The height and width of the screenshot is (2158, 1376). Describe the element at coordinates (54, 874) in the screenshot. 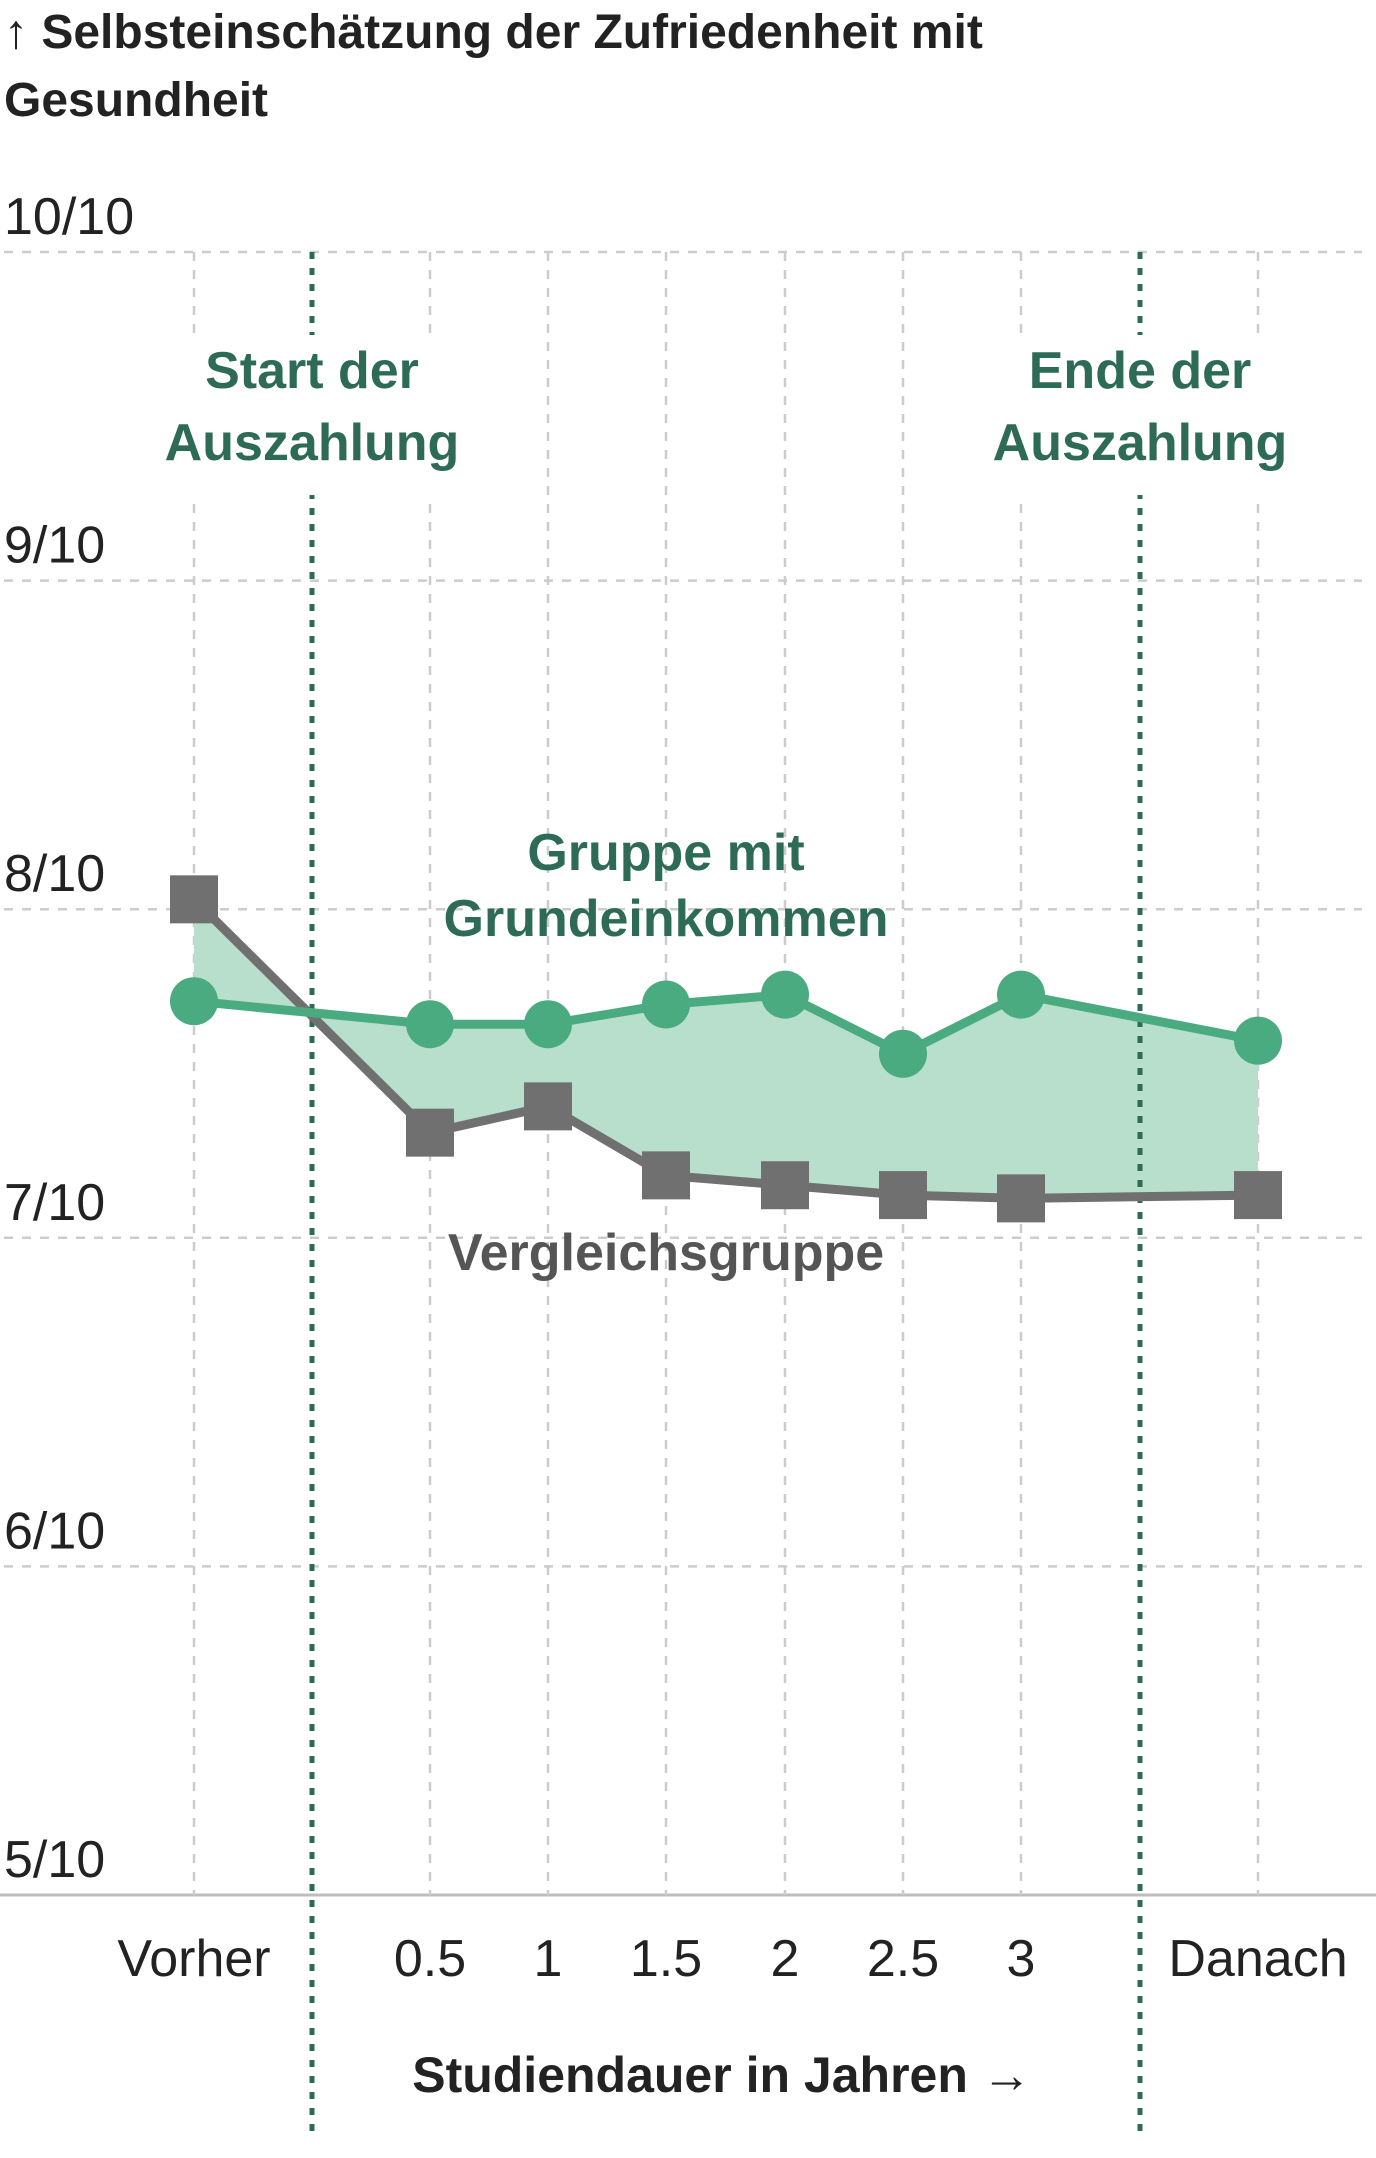

I see `y-tick-label: 8/10` at that location.